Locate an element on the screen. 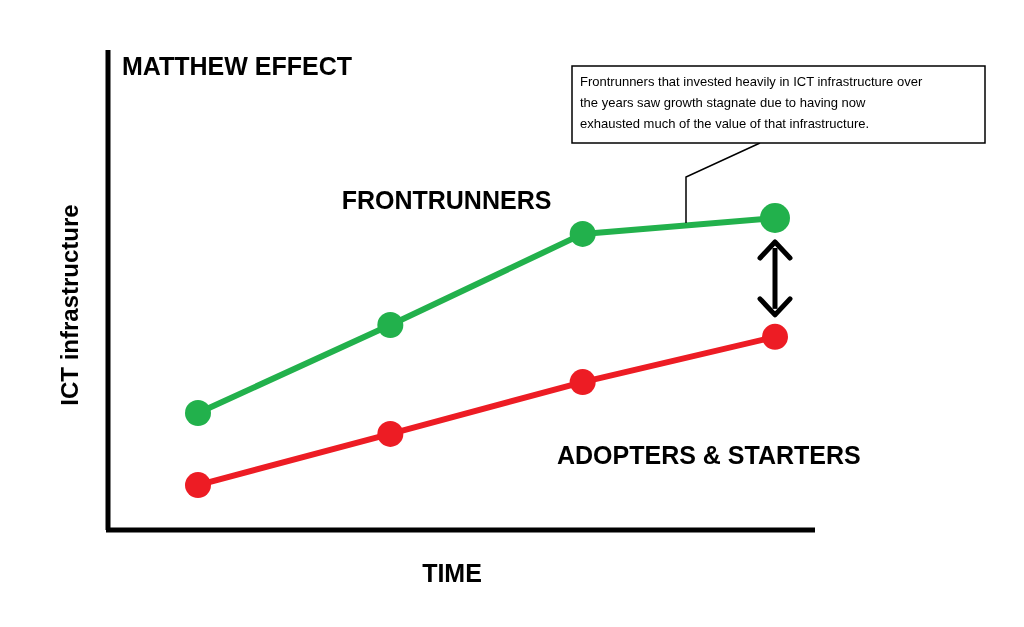 This screenshot has width=1024, height=627. chart-title: MATTHEW EFFECT is located at coordinates (237, 66).